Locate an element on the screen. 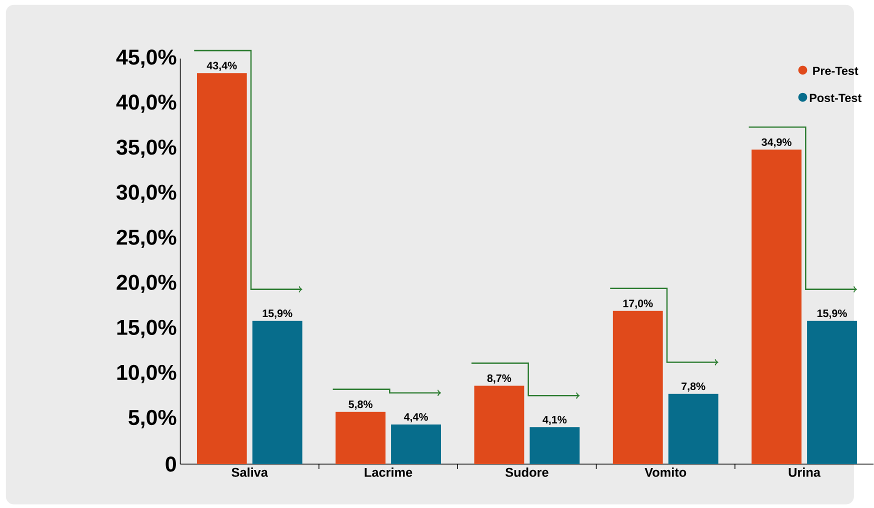  legend-label: Pre-Test is located at coordinates (835, 70).